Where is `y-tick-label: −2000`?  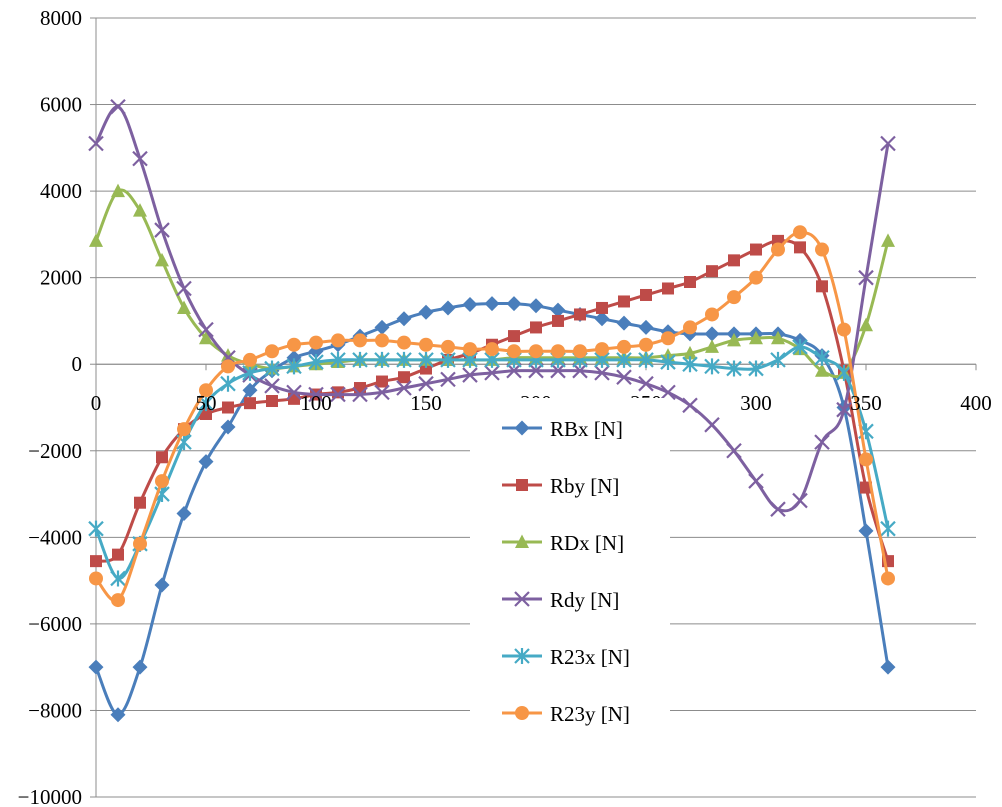
y-tick-label: −2000 is located at coordinates (55, 451).